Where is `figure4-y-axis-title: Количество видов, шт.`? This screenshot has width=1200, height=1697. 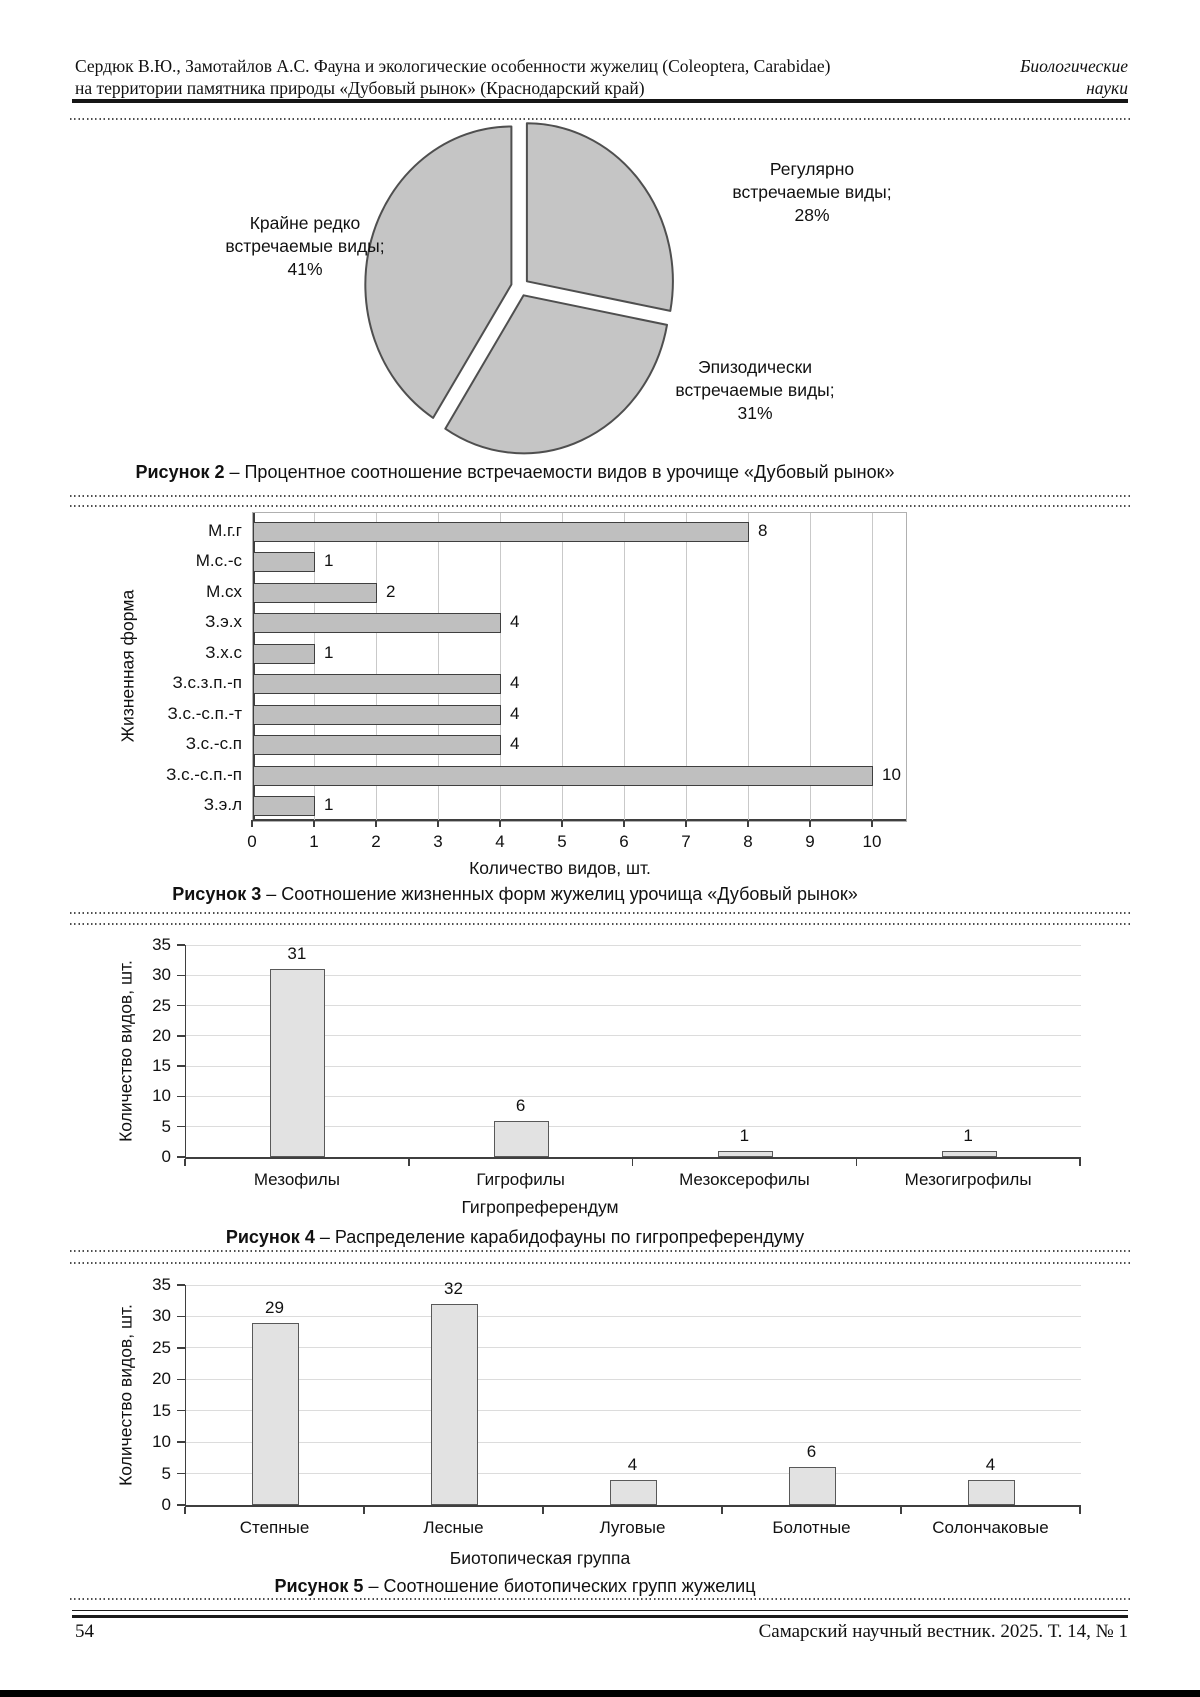
figure4-y-axis-title: Количество видов, шт. is located at coordinates (125, 1051).